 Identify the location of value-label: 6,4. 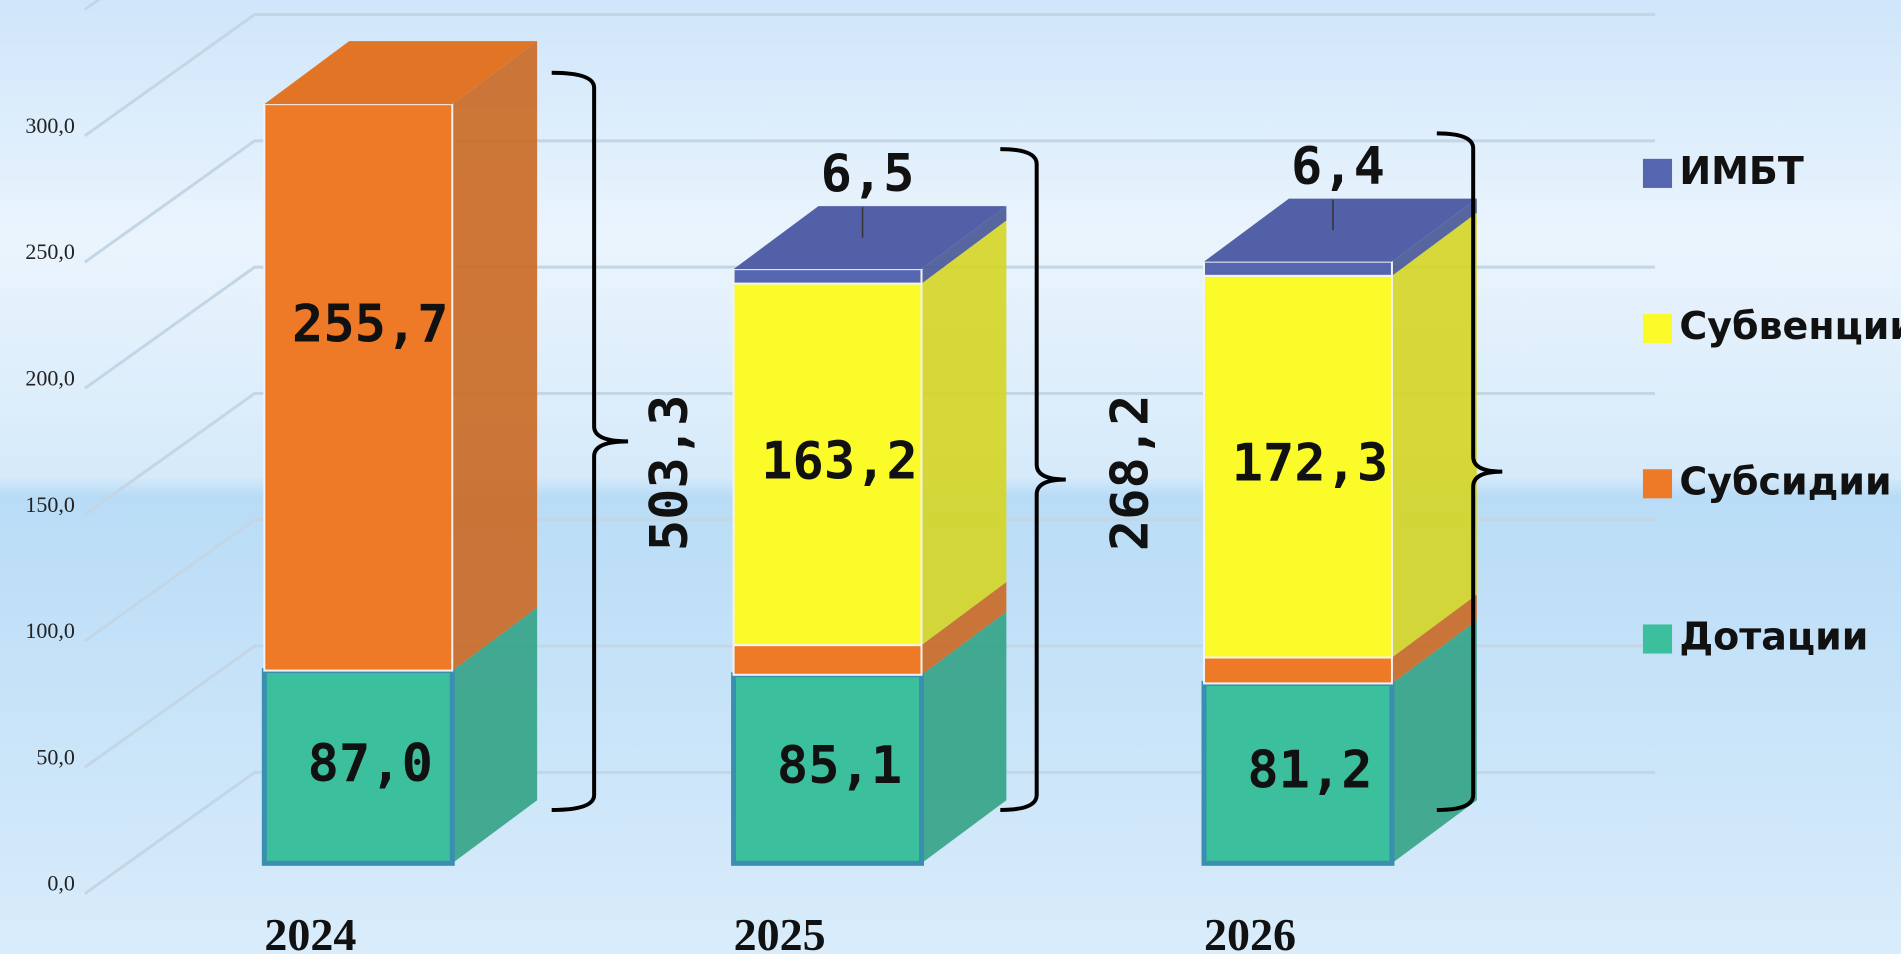
(1338, 167).